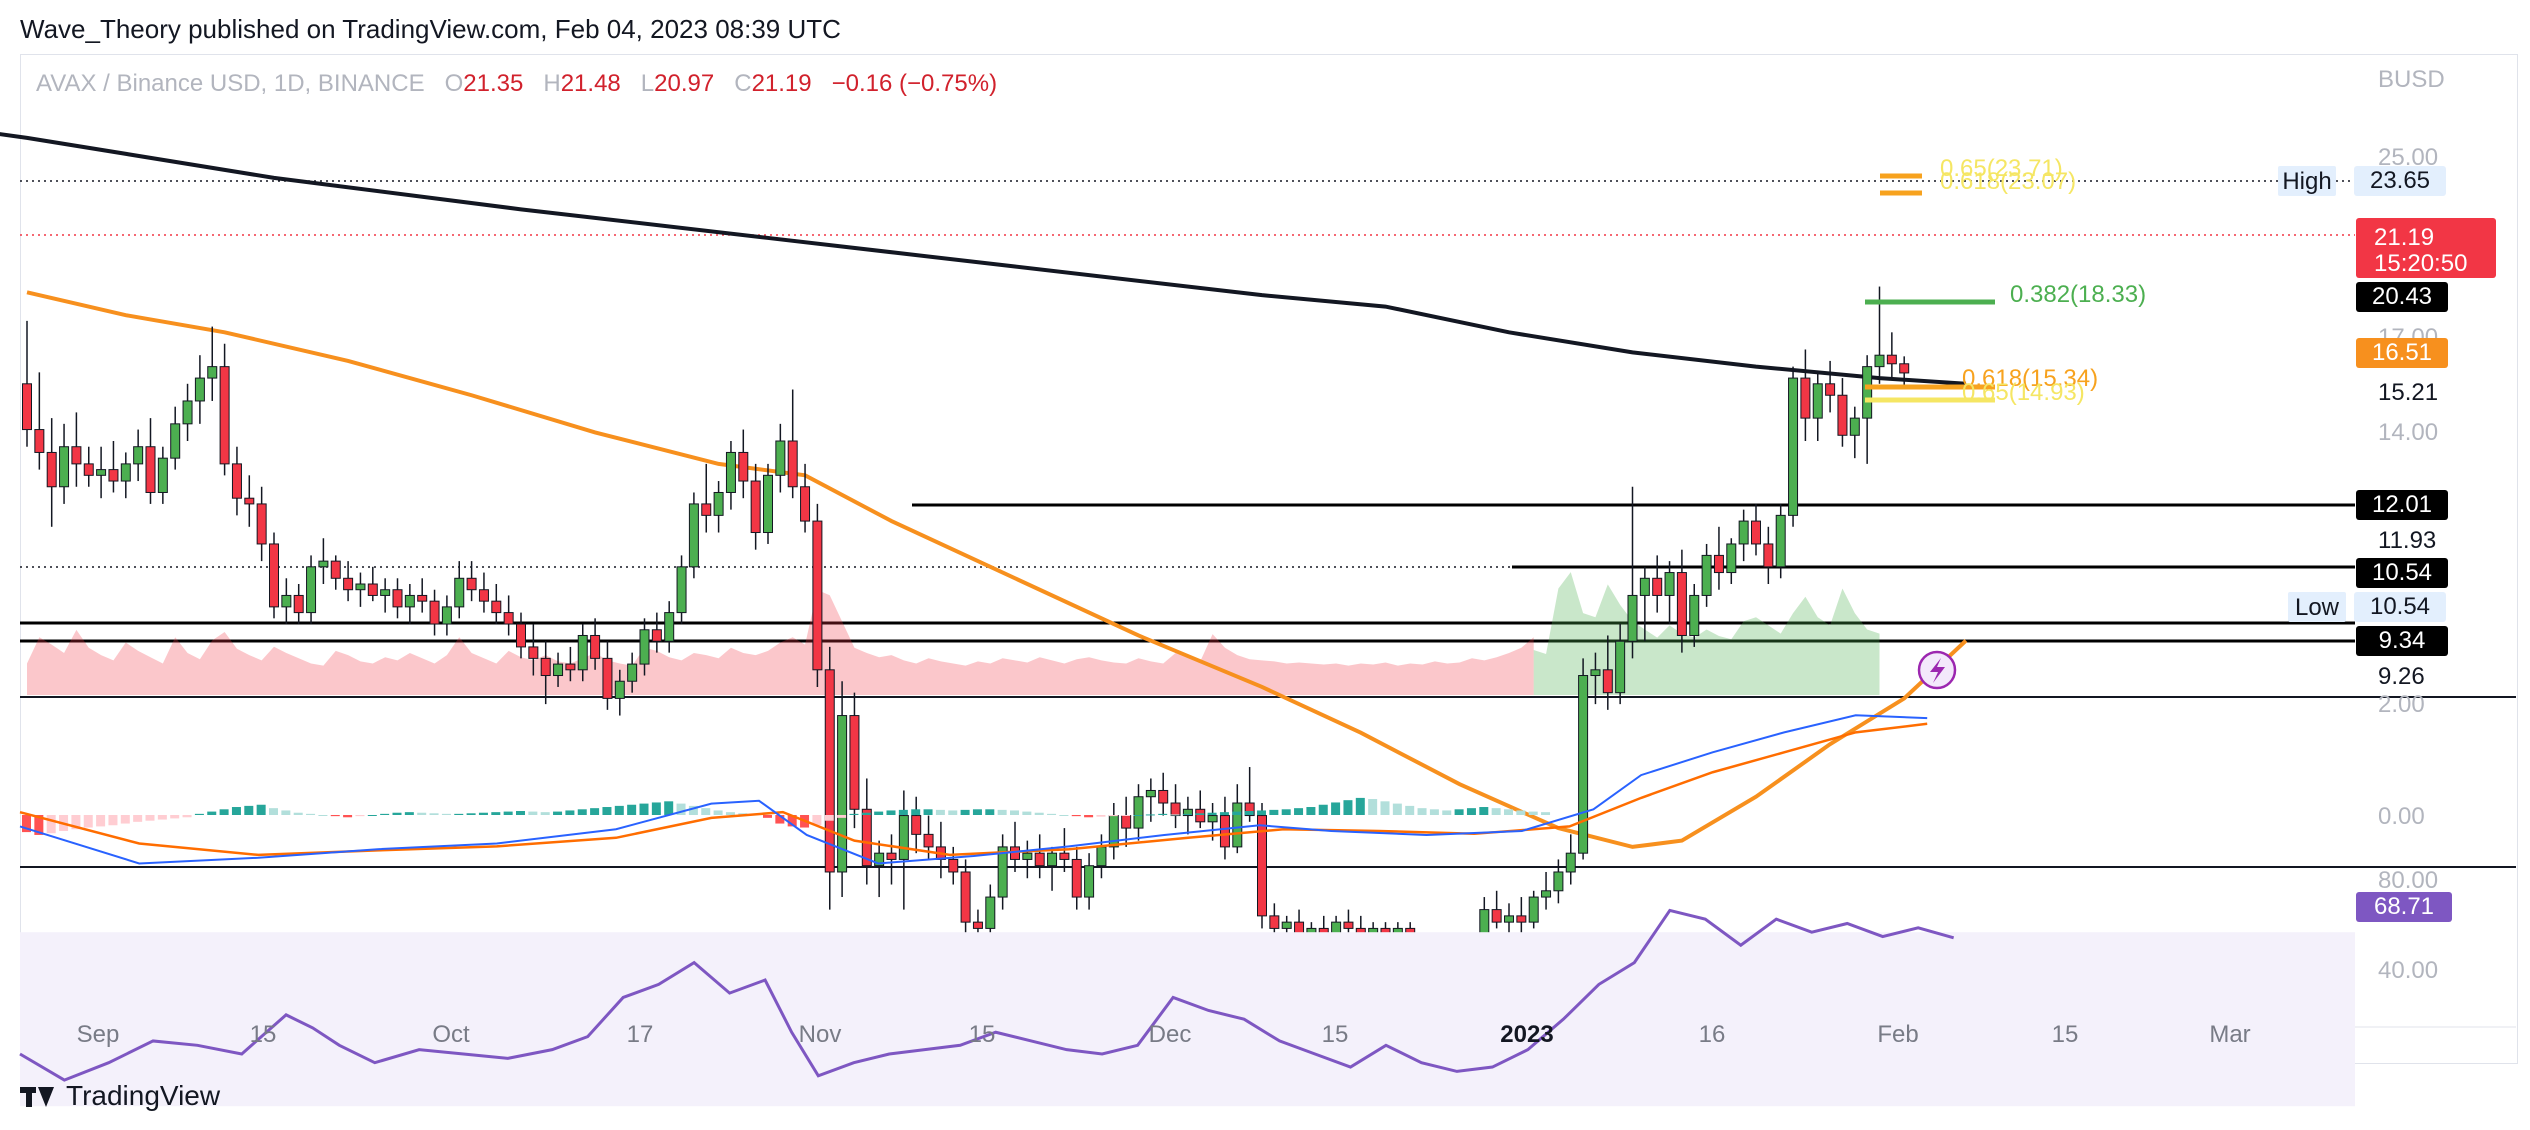 The height and width of the screenshot is (1130, 2530). What do you see at coordinates (743, 83) in the screenshot?
I see `close-label: C` at bounding box center [743, 83].